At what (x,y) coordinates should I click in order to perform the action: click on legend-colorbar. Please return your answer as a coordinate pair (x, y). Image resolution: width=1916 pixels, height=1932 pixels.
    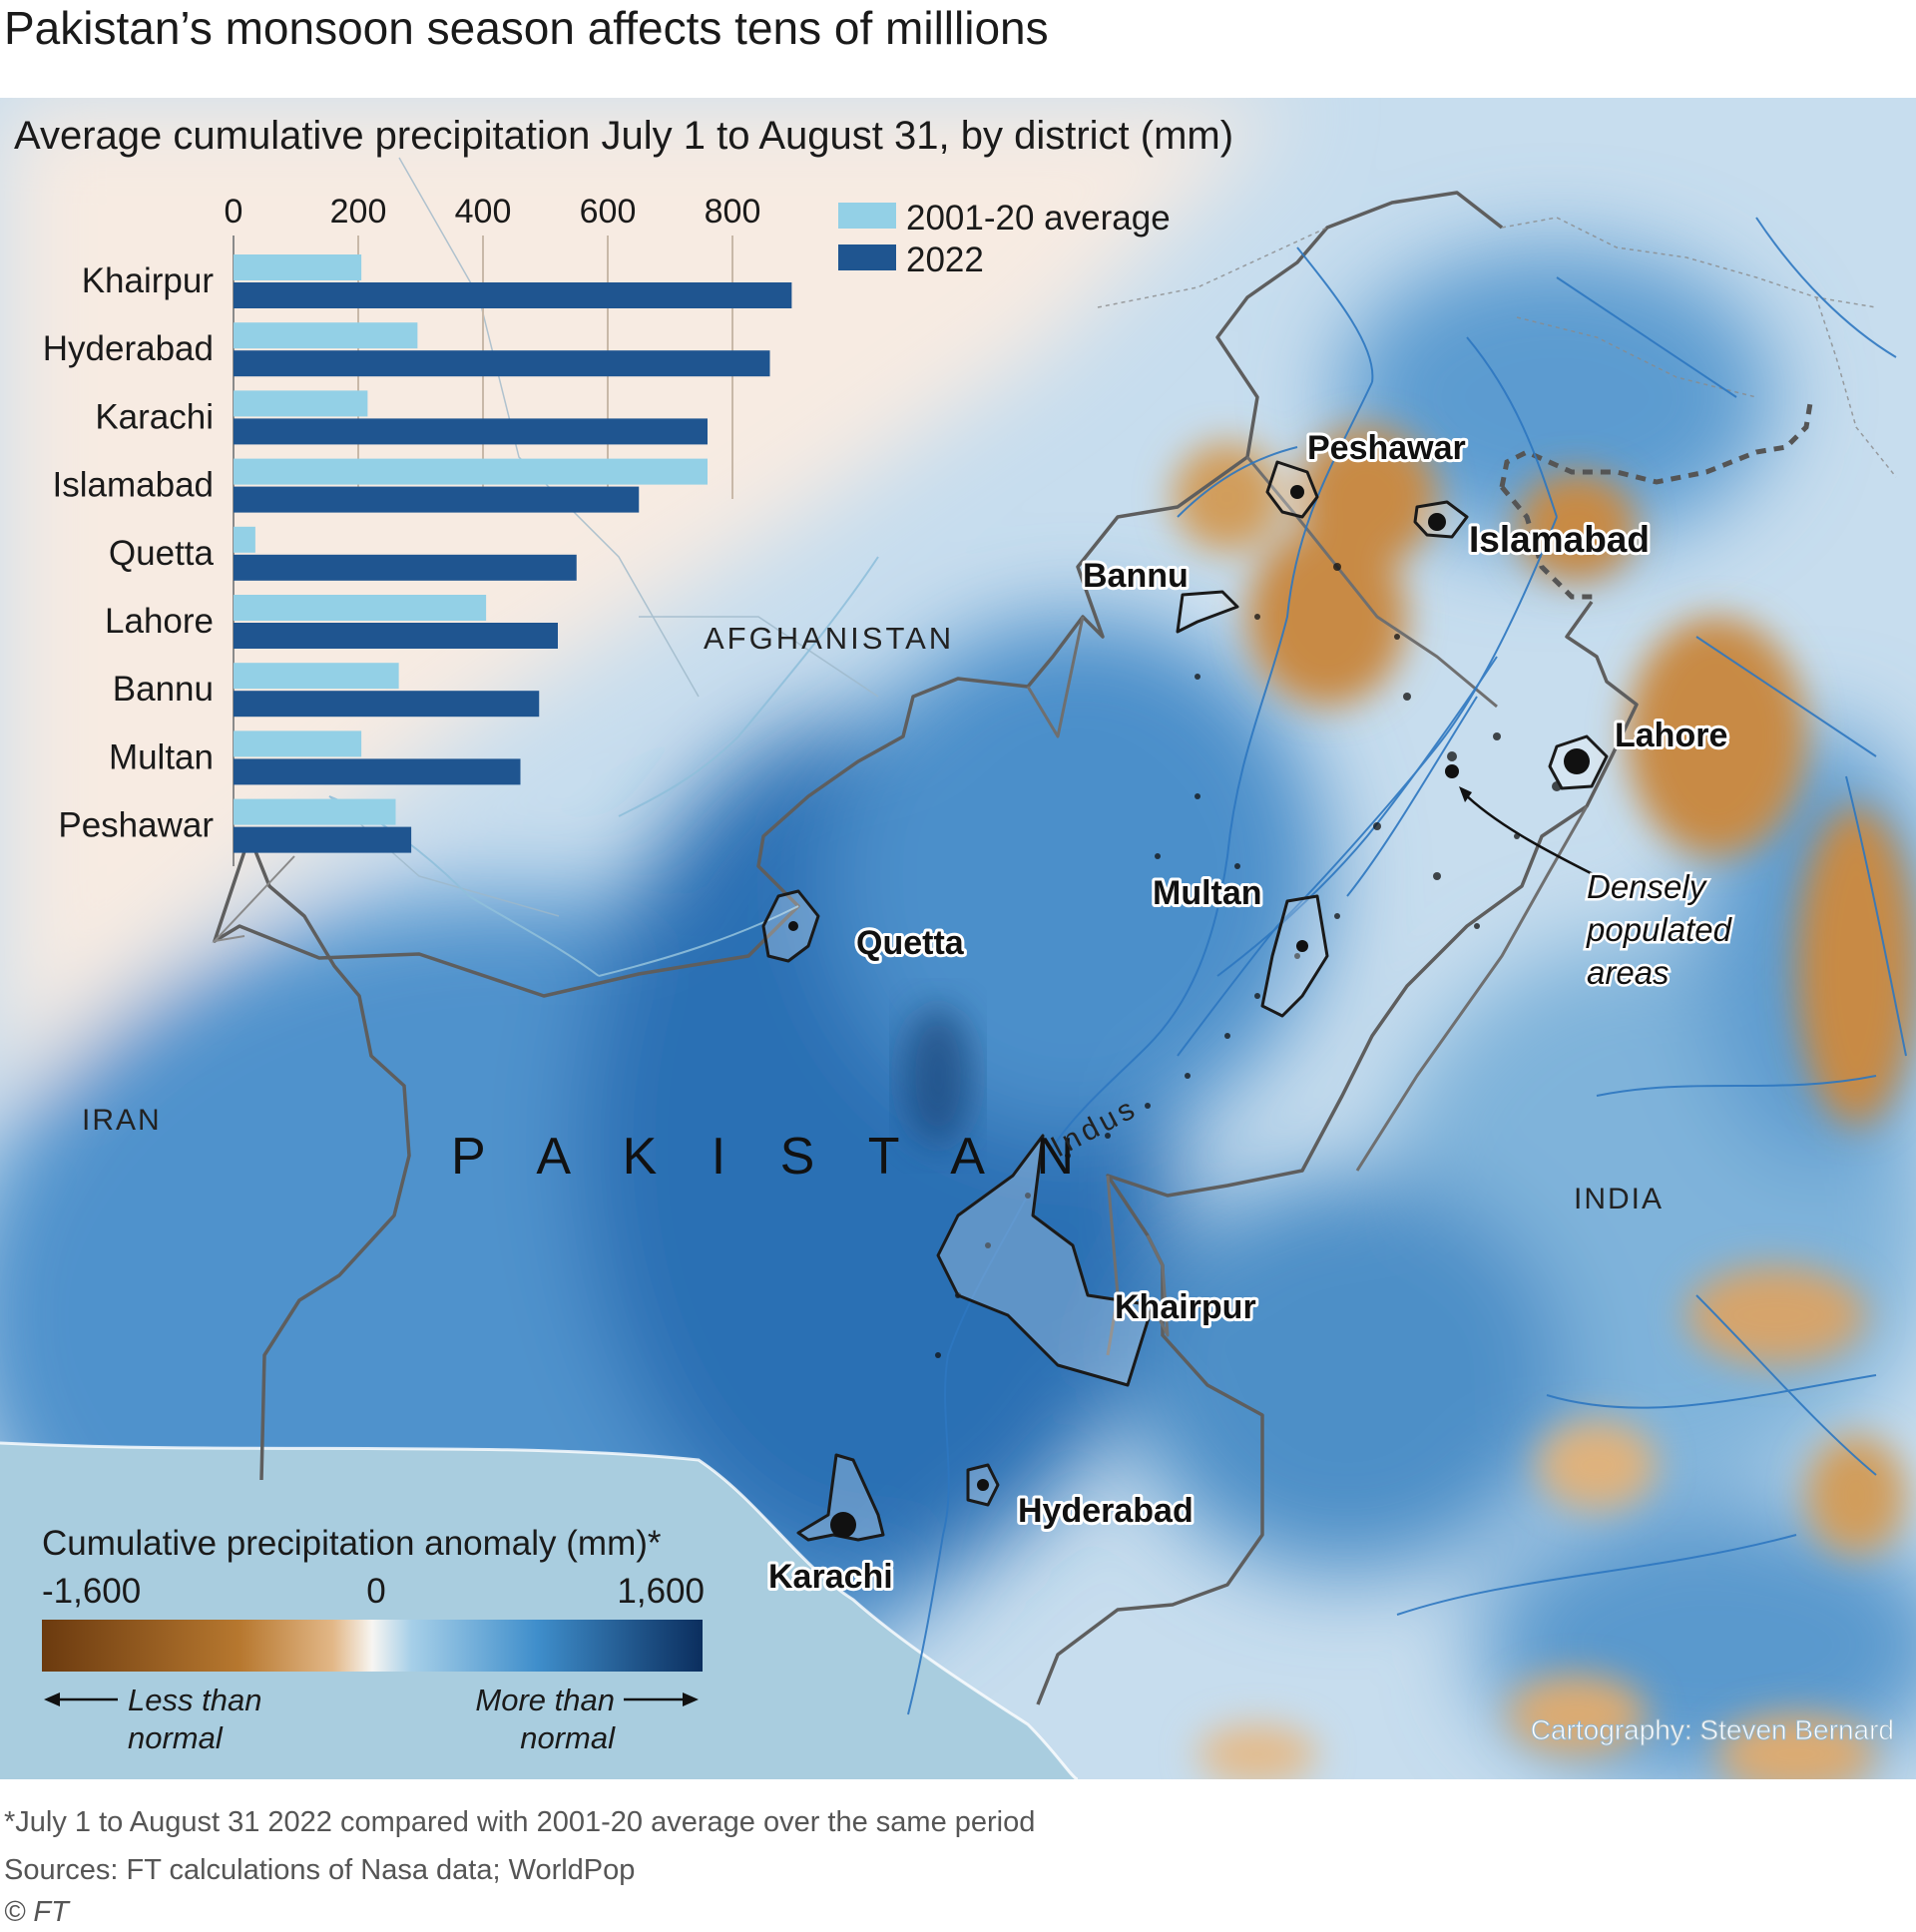
    Looking at the image, I should click on (372, 1646).